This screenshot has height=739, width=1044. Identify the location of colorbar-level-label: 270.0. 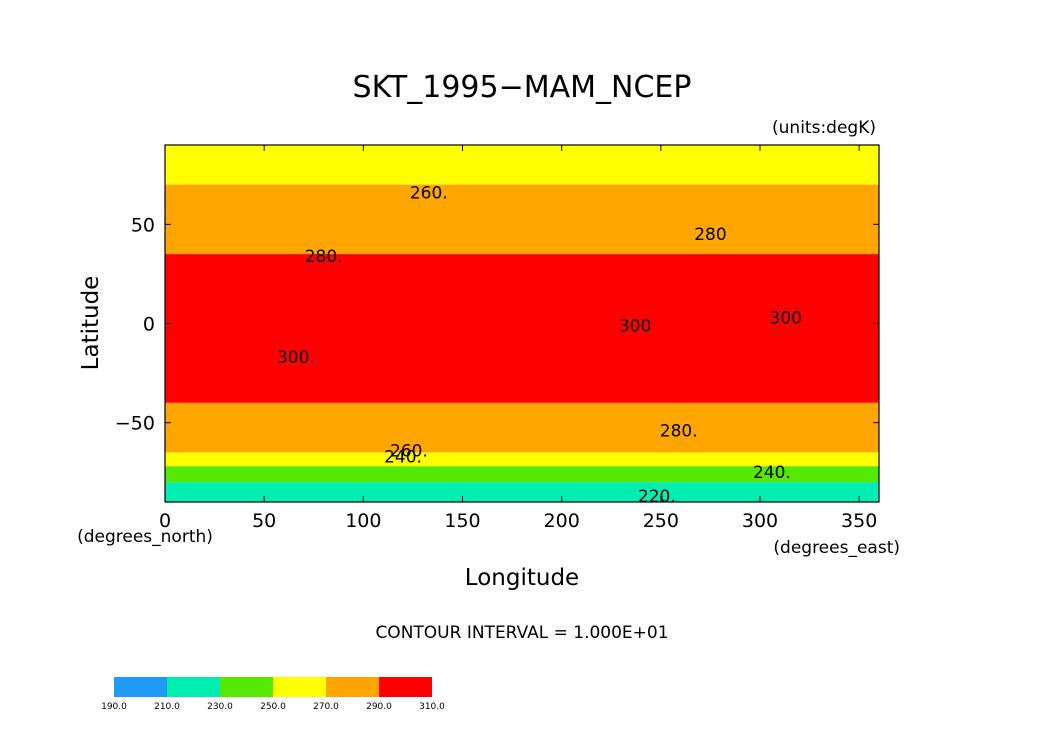
(326, 707).